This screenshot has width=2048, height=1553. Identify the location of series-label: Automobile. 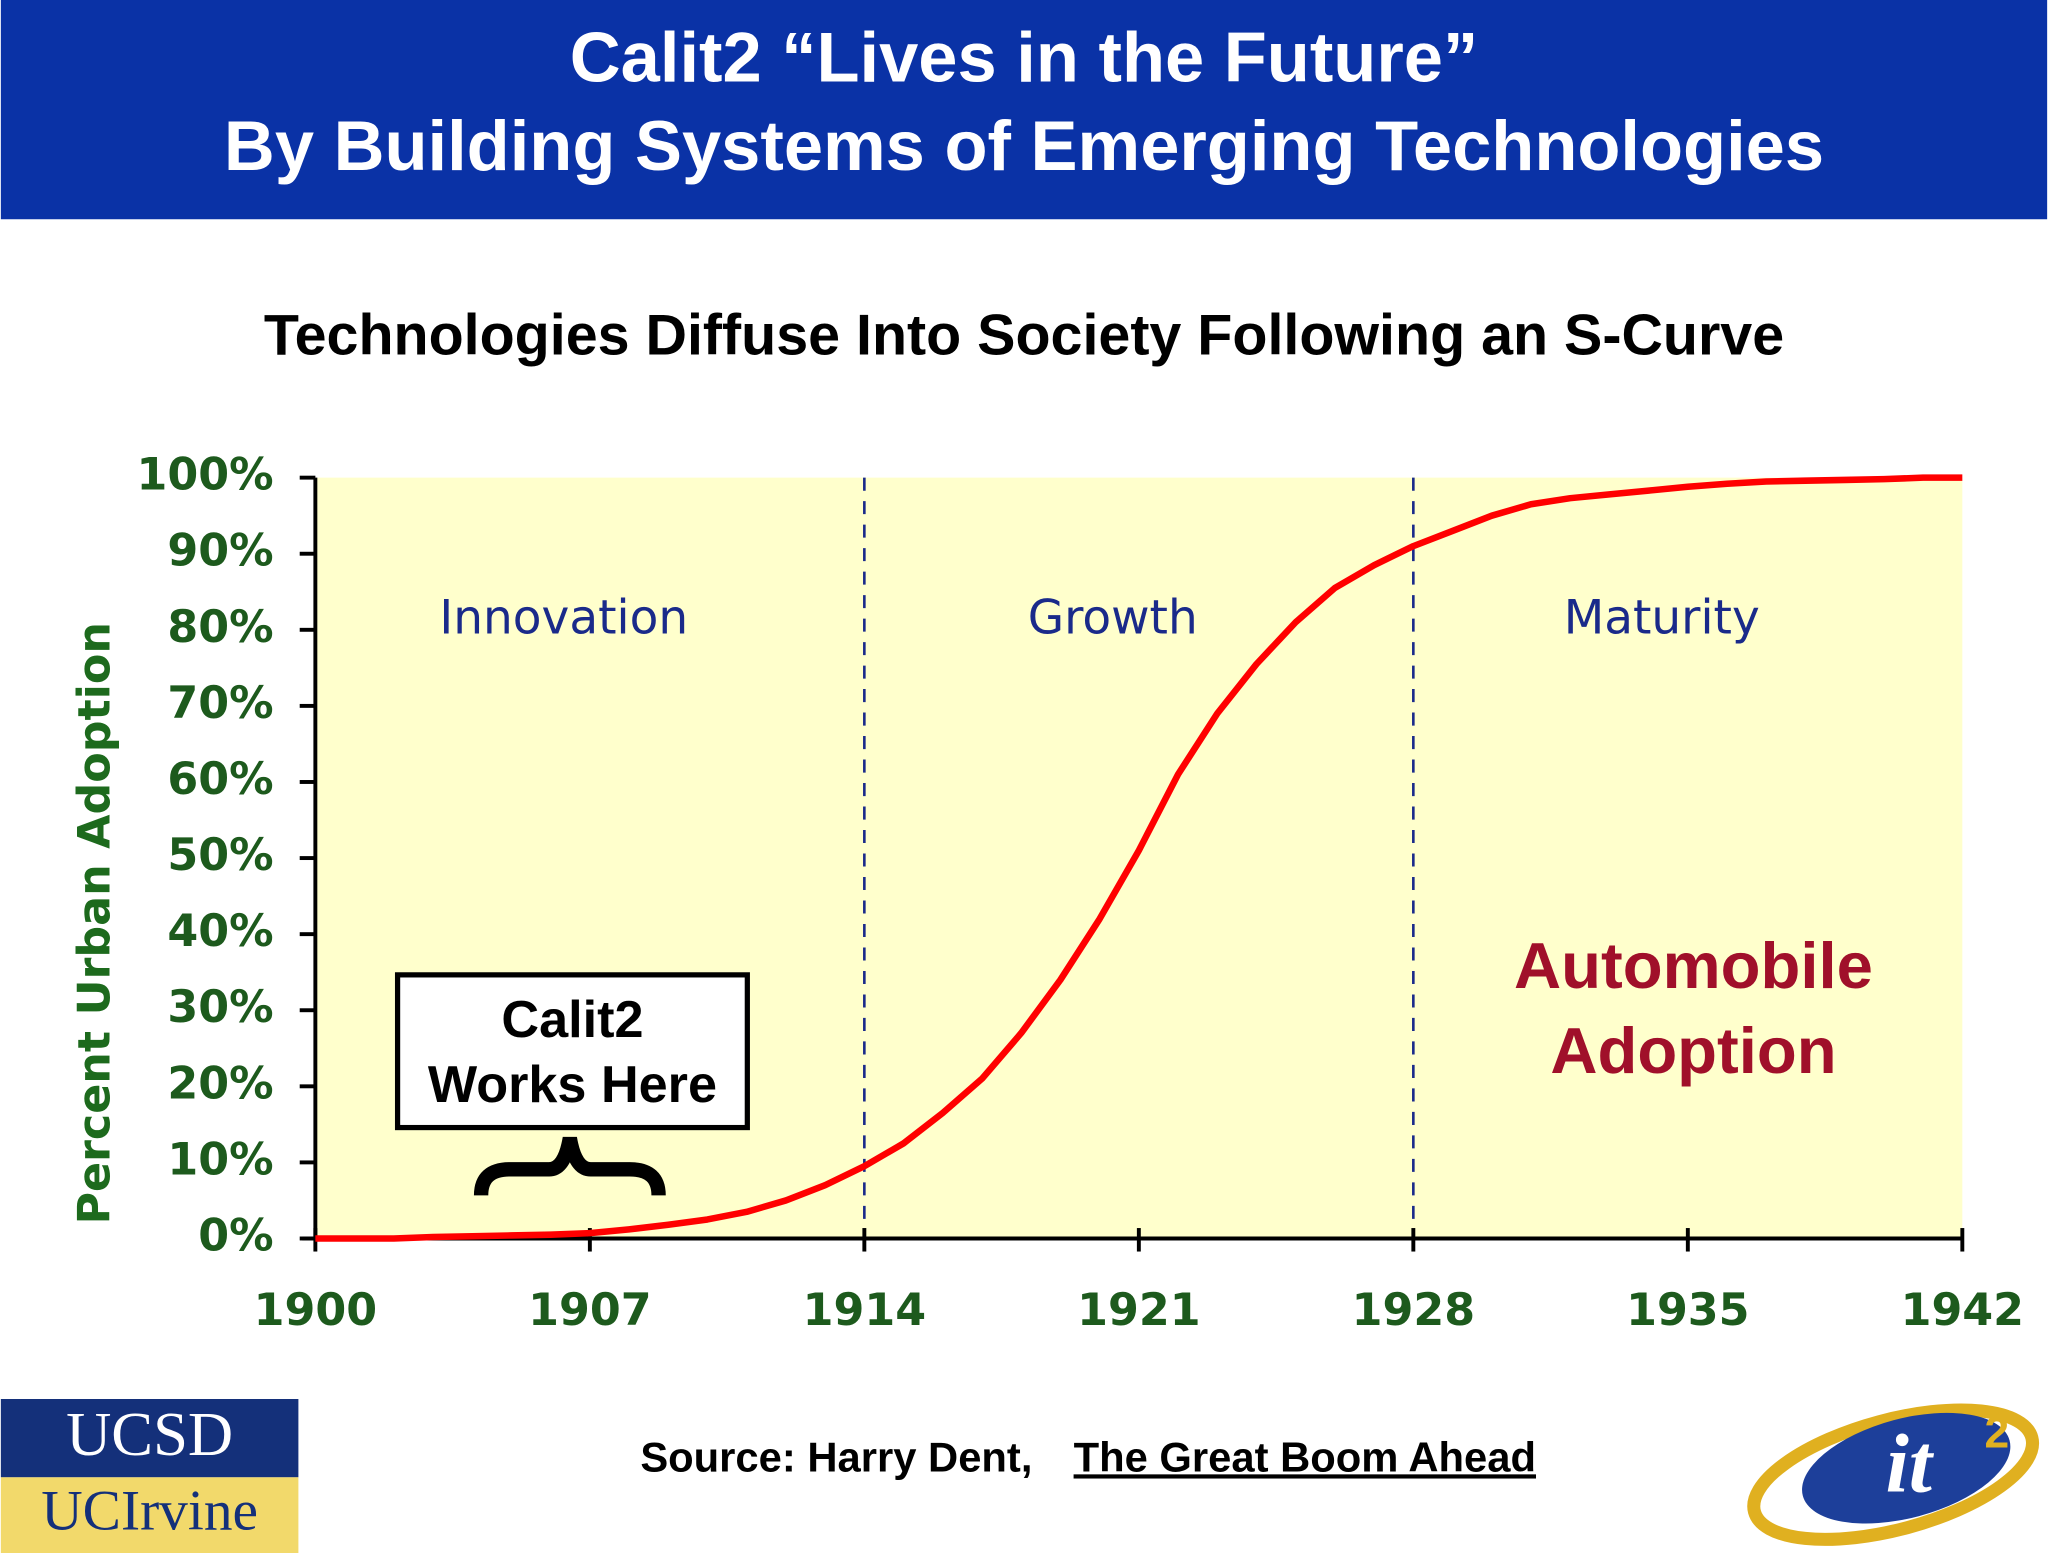
(1693, 965).